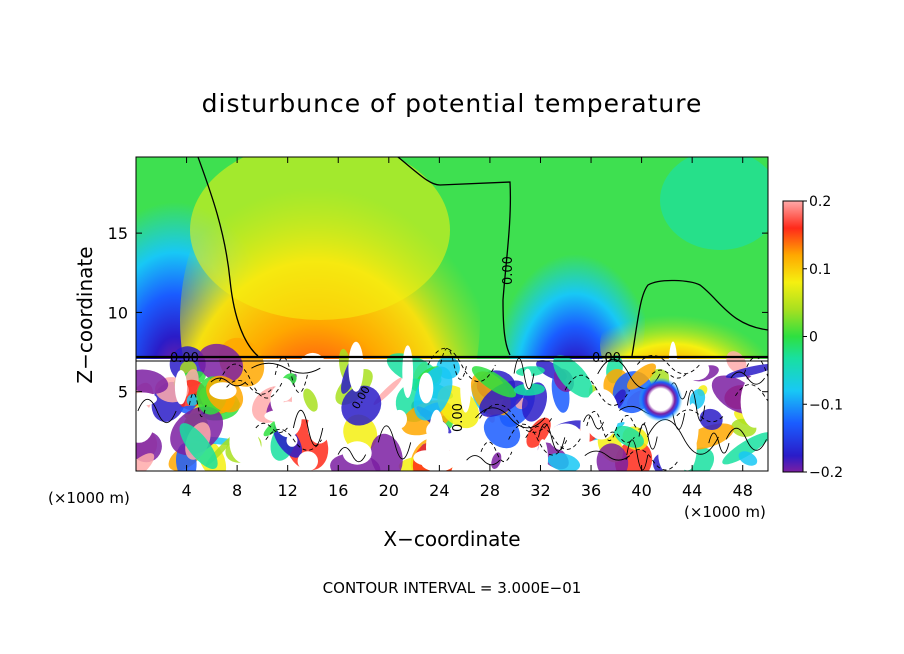 The width and height of the screenshot is (904, 654). I want to click on y-axis-label: Z−coordinate, so click(85, 314).